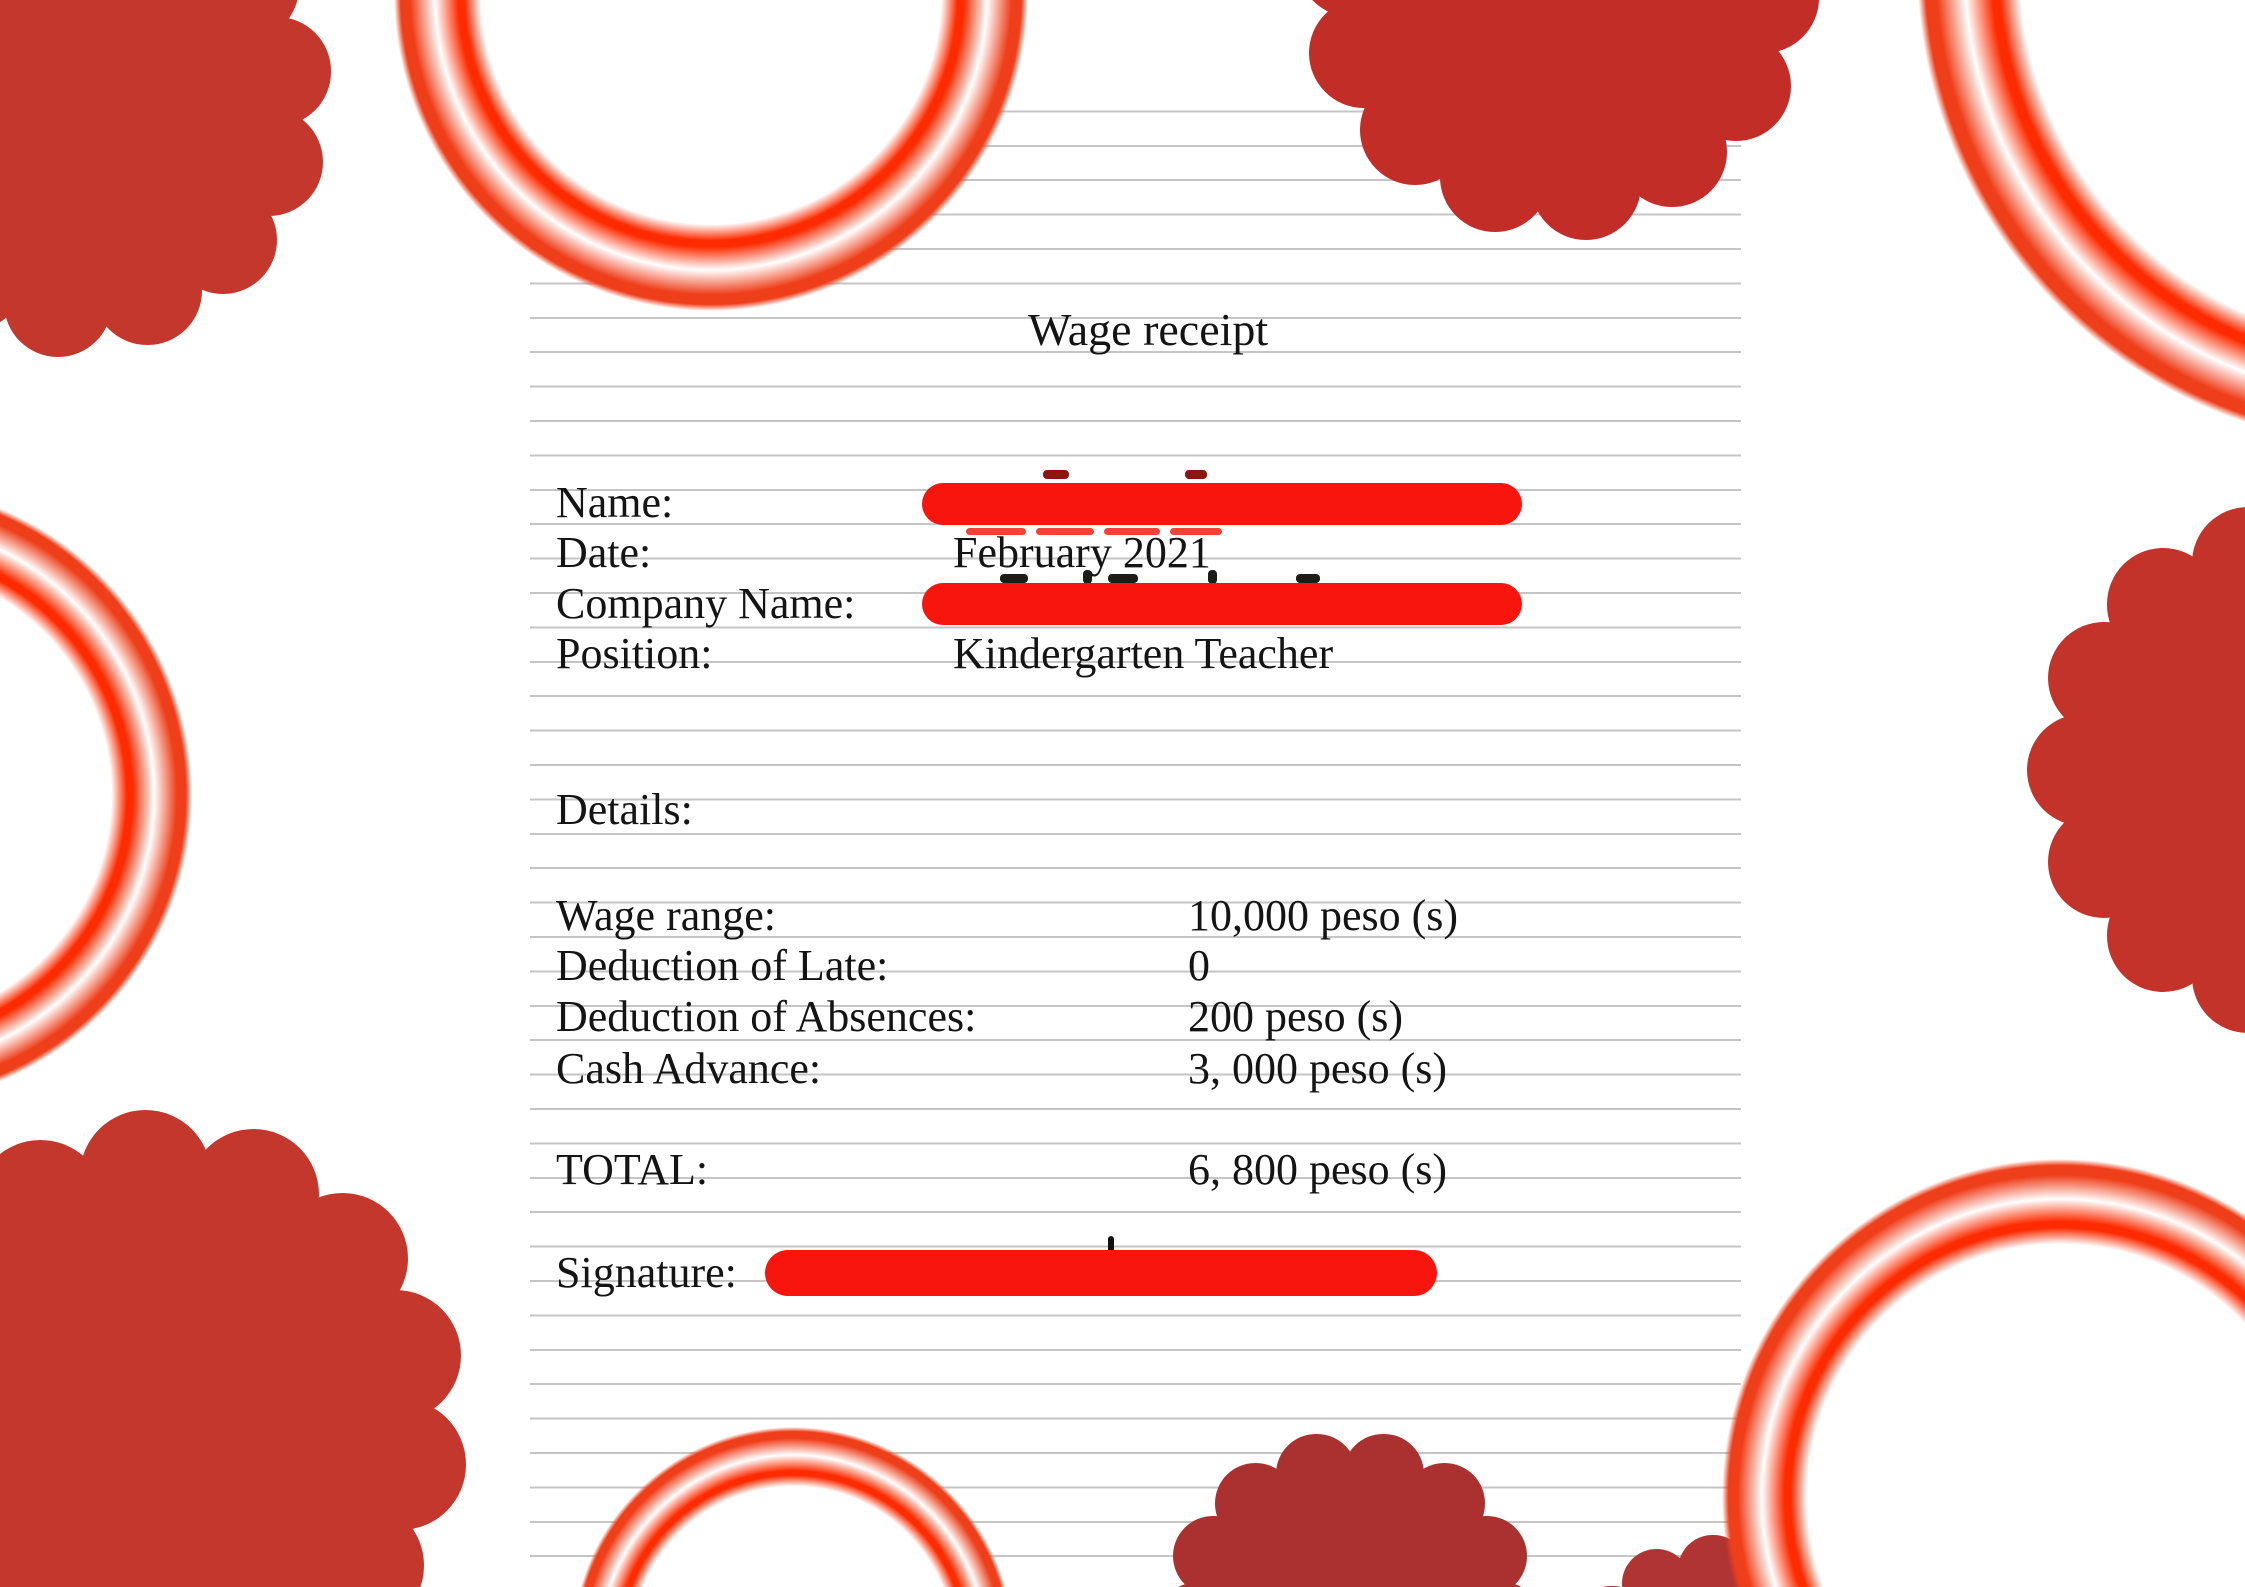  What do you see at coordinates (1143, 653) in the screenshot?
I see `position-value: Kindergarten Teacher` at bounding box center [1143, 653].